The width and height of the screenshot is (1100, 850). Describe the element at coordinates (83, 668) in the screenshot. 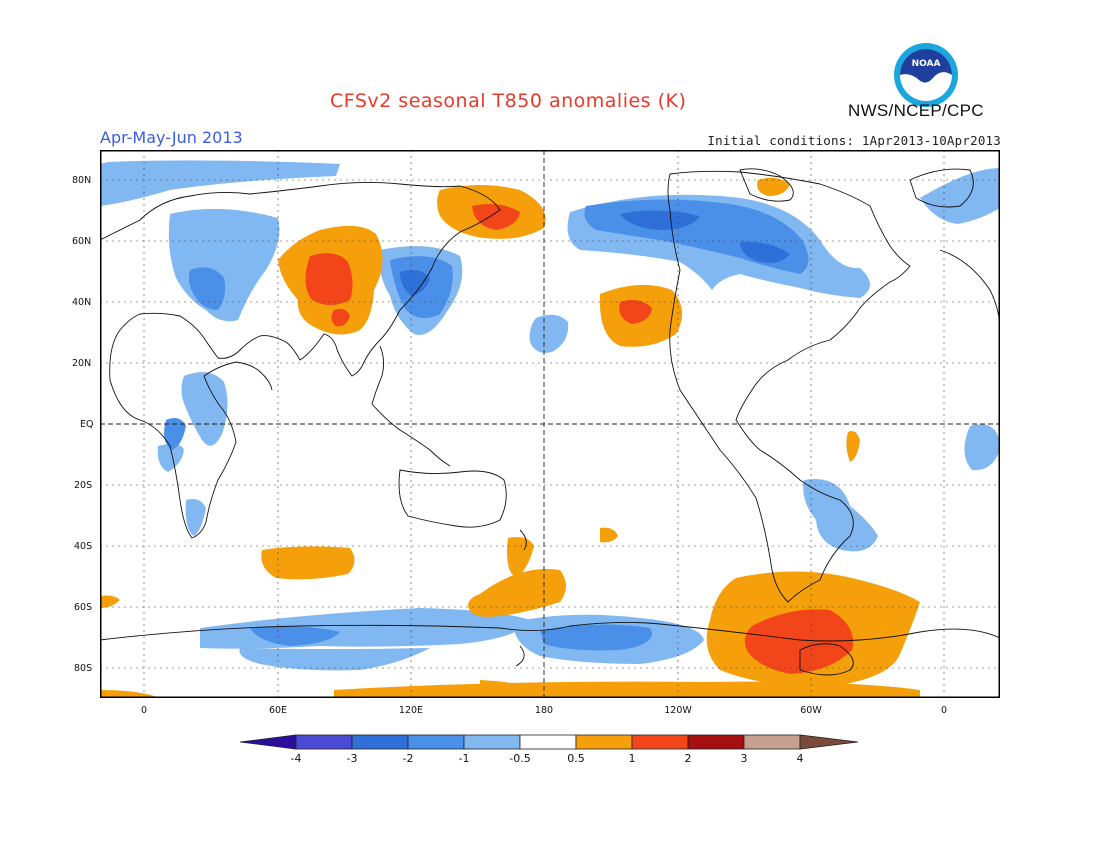

I see `lat-label-80s: 80S` at that location.